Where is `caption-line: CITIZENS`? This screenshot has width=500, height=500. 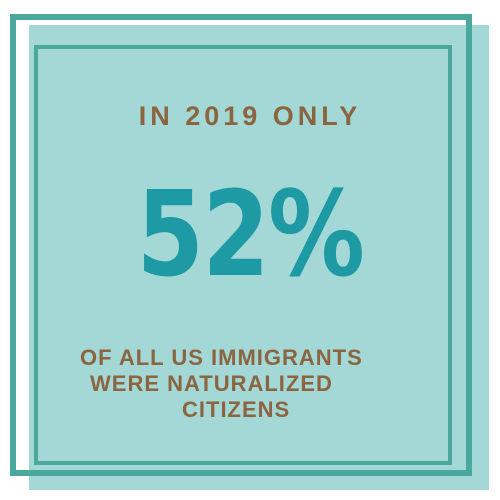
caption-line: CITIZENS is located at coordinates (236, 409).